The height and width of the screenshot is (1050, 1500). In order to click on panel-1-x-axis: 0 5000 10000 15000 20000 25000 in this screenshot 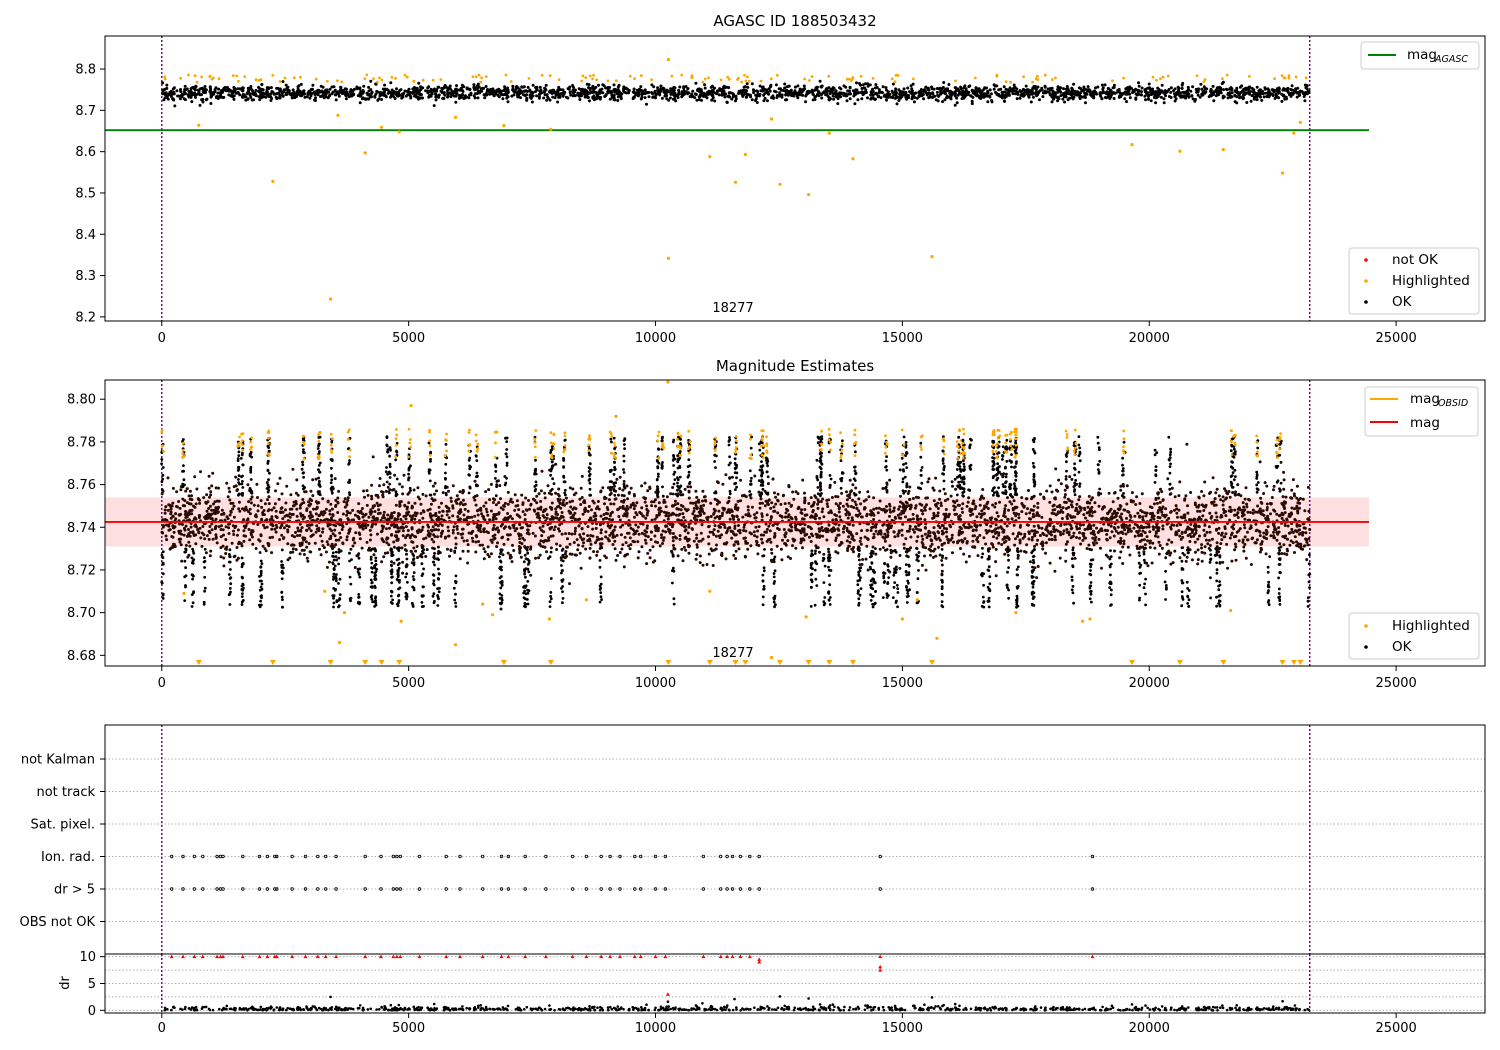, I will do `click(787, 333)`.